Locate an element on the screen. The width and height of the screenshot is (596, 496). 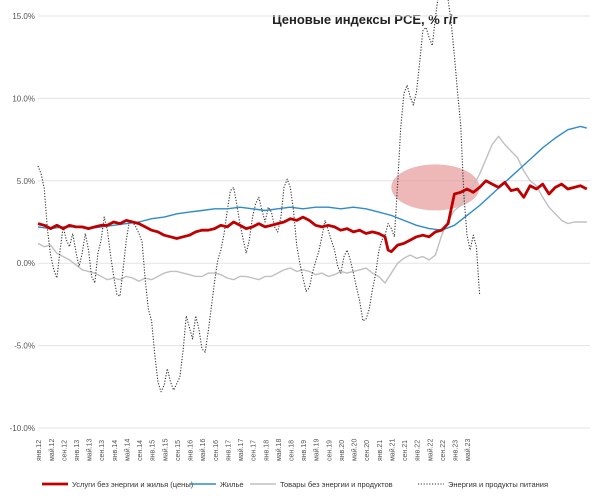
x-tick-label: май.18 is located at coordinates (279, 450).